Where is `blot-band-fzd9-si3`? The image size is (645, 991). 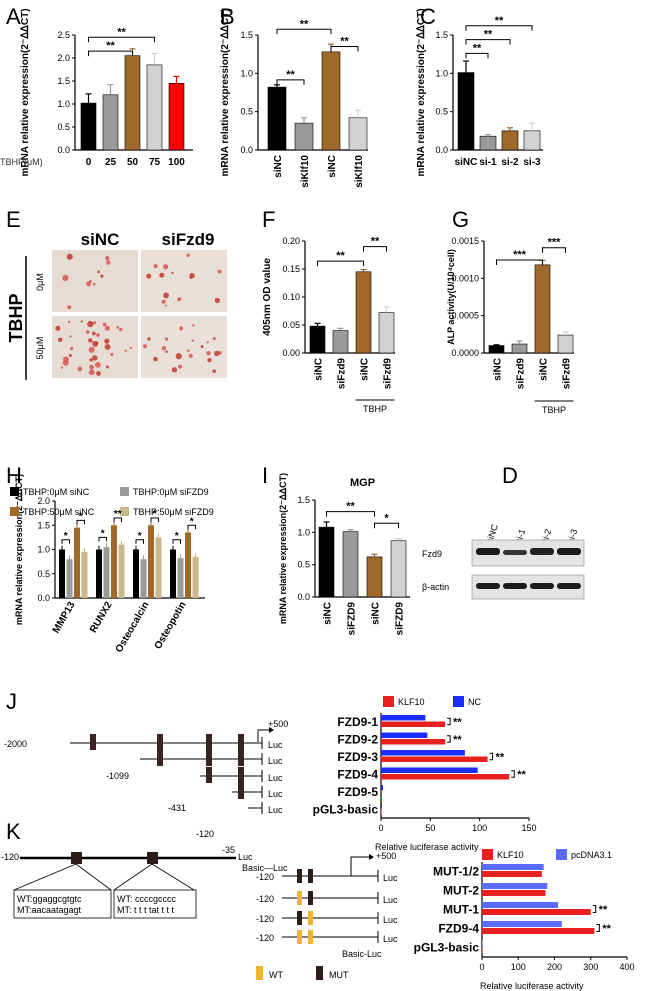
blot-band-fzd9-si3 is located at coordinates (569, 551).